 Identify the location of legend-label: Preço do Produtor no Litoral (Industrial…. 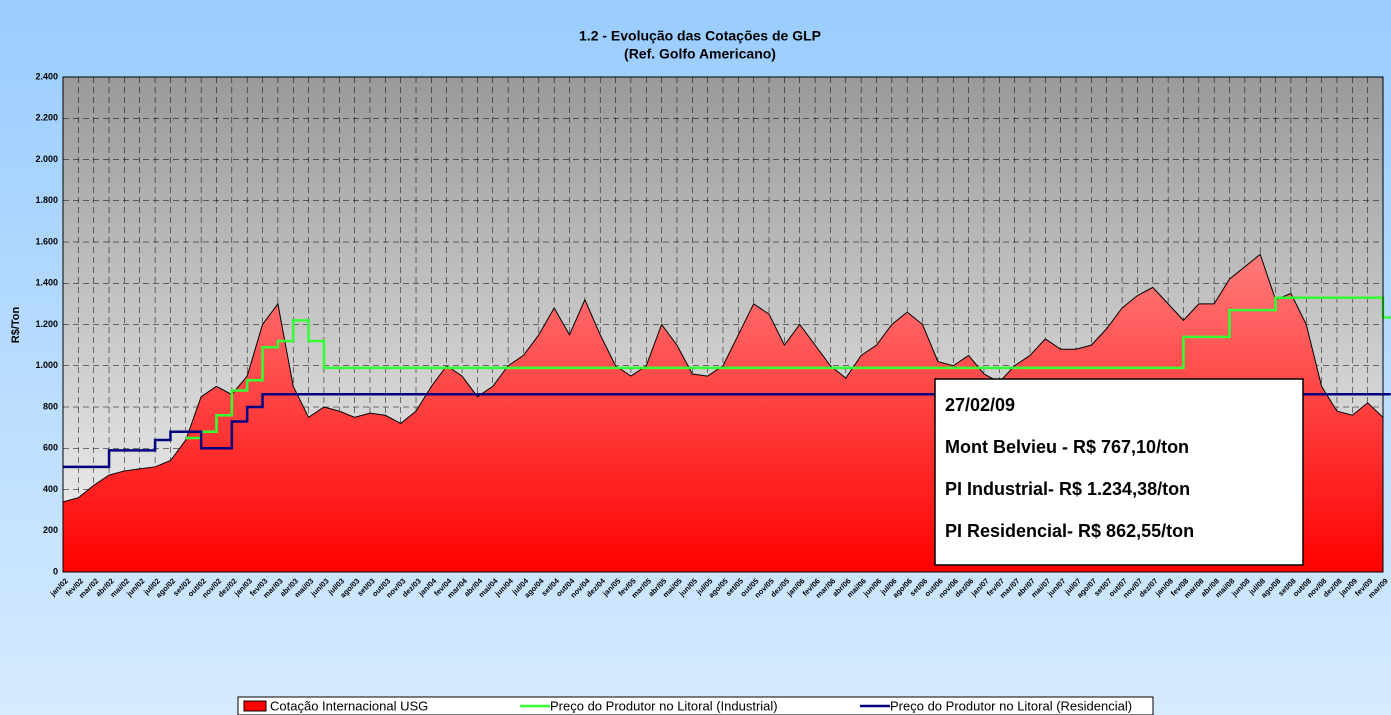
(664, 705).